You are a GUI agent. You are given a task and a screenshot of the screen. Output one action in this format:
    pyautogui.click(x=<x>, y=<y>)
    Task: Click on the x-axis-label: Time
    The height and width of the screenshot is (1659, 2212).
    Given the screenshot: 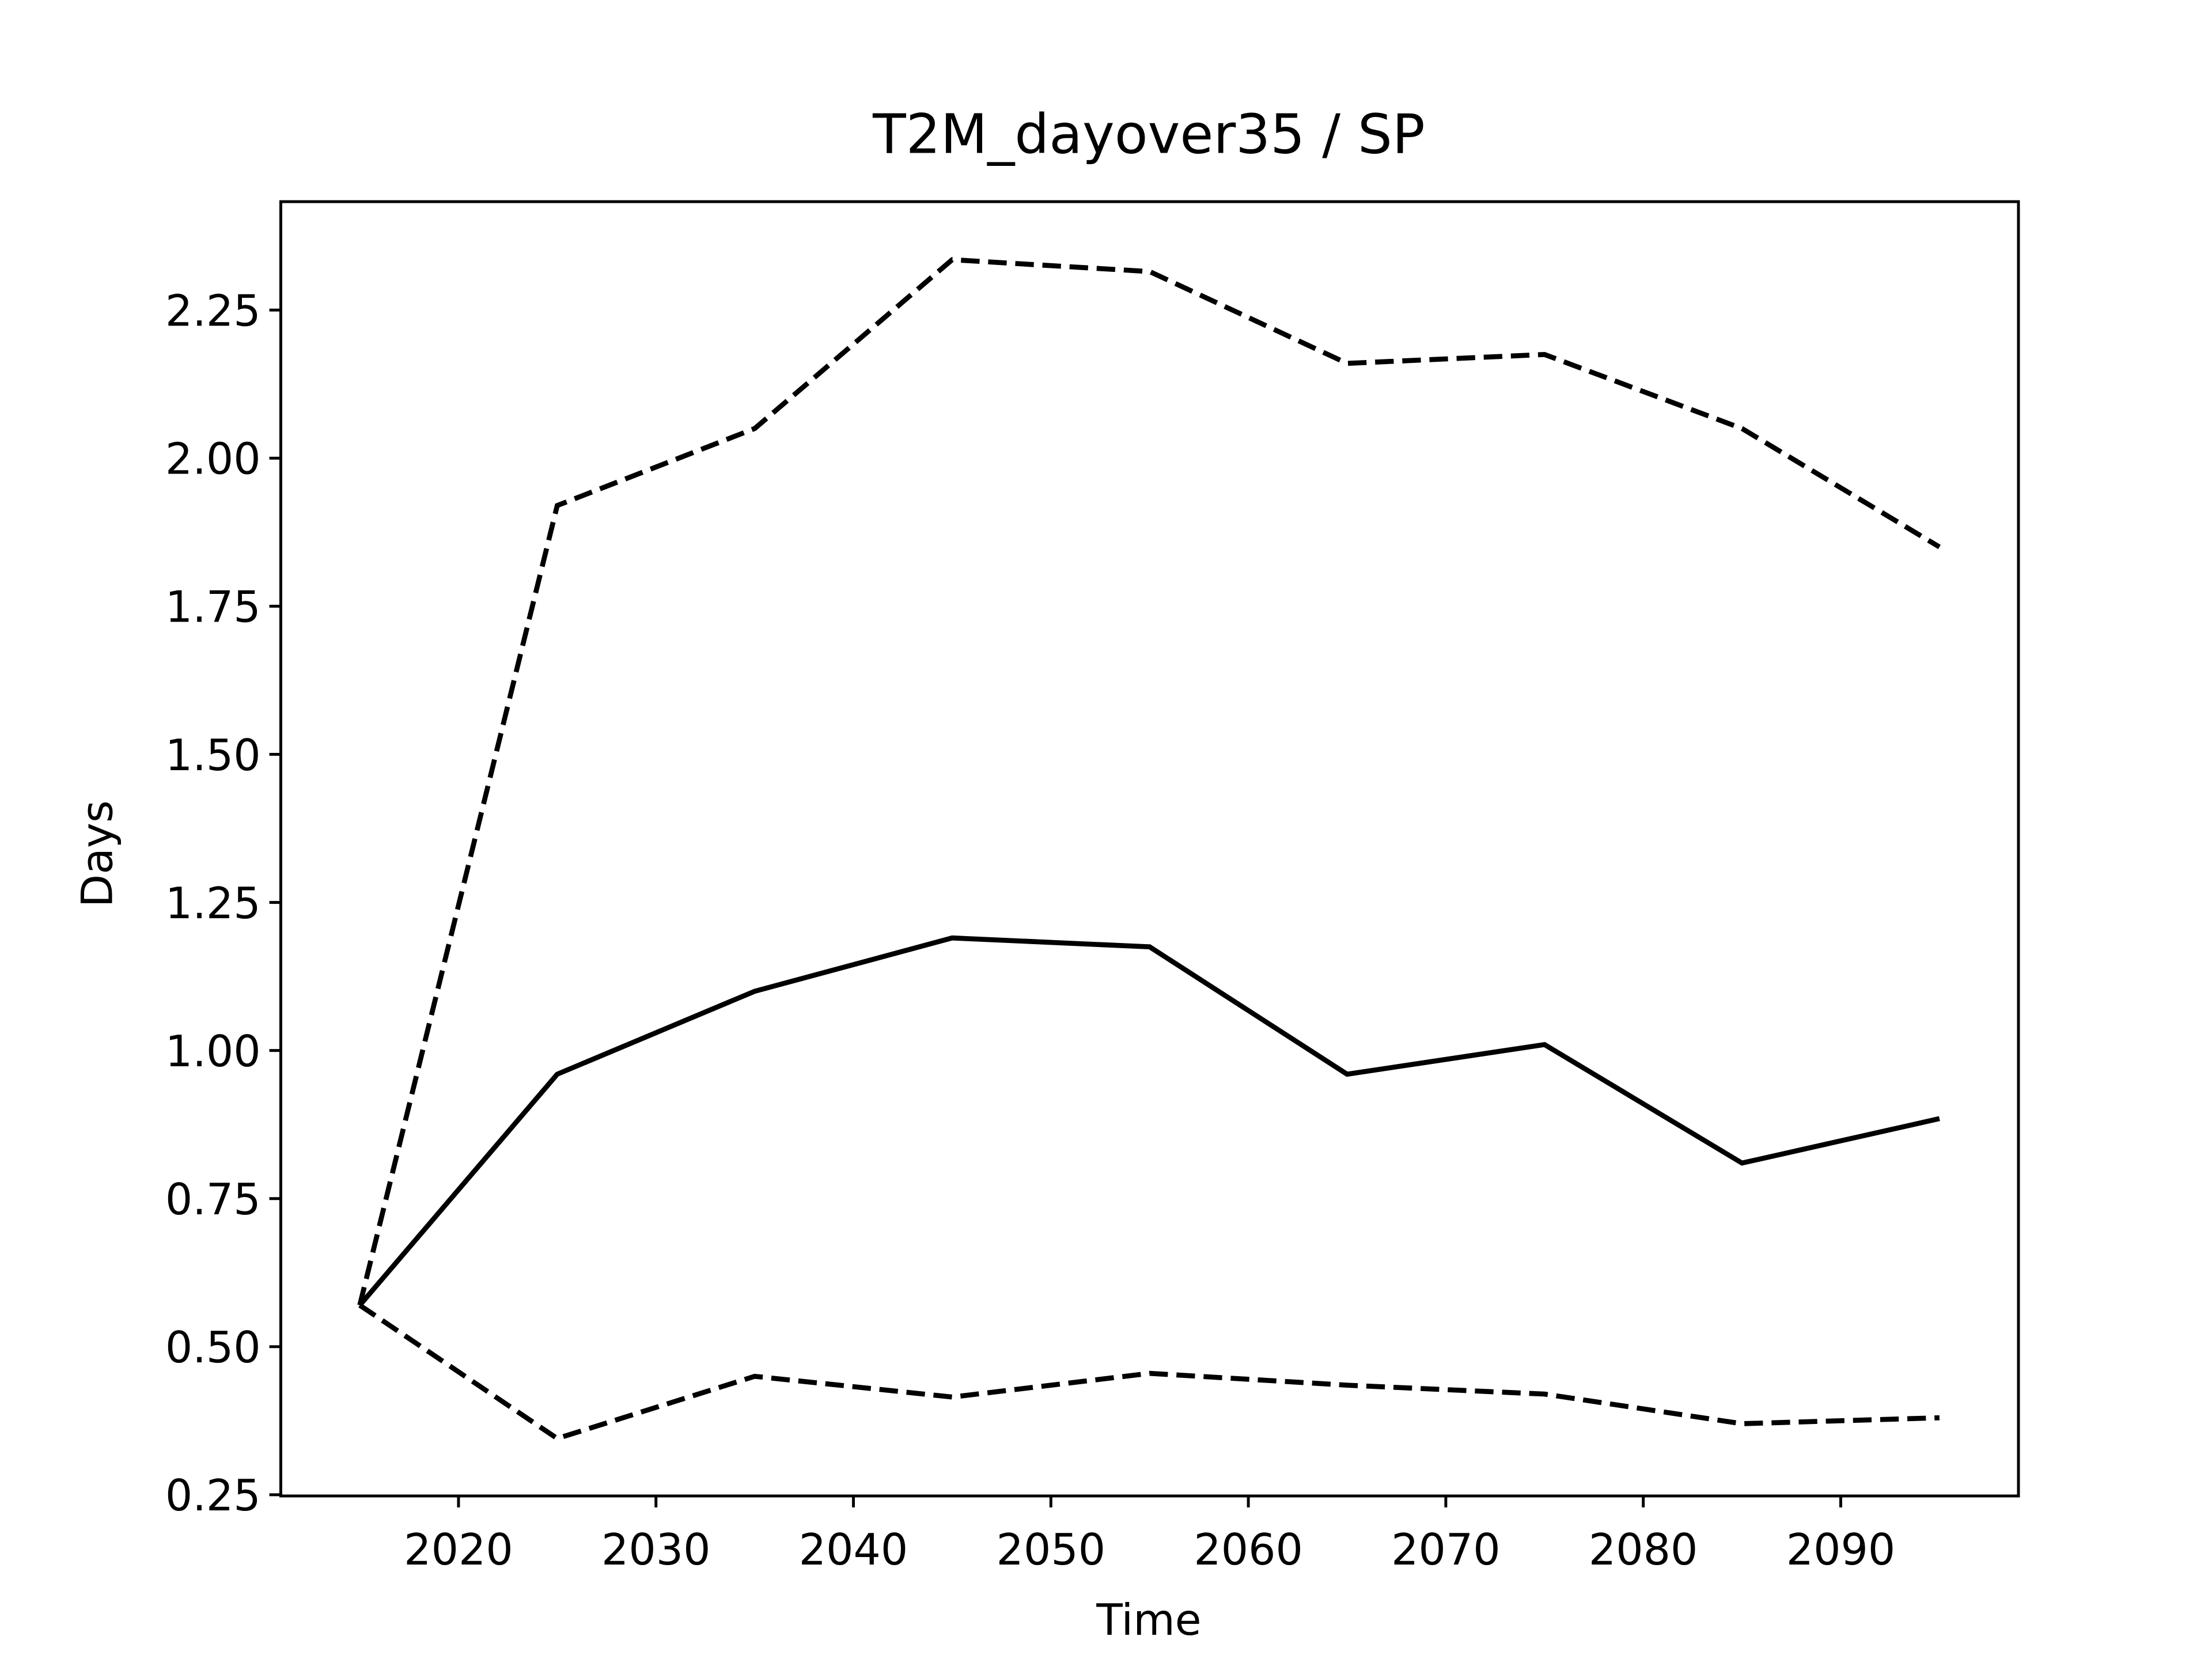 What is the action you would take?
    pyautogui.click(x=1148, y=1620)
    